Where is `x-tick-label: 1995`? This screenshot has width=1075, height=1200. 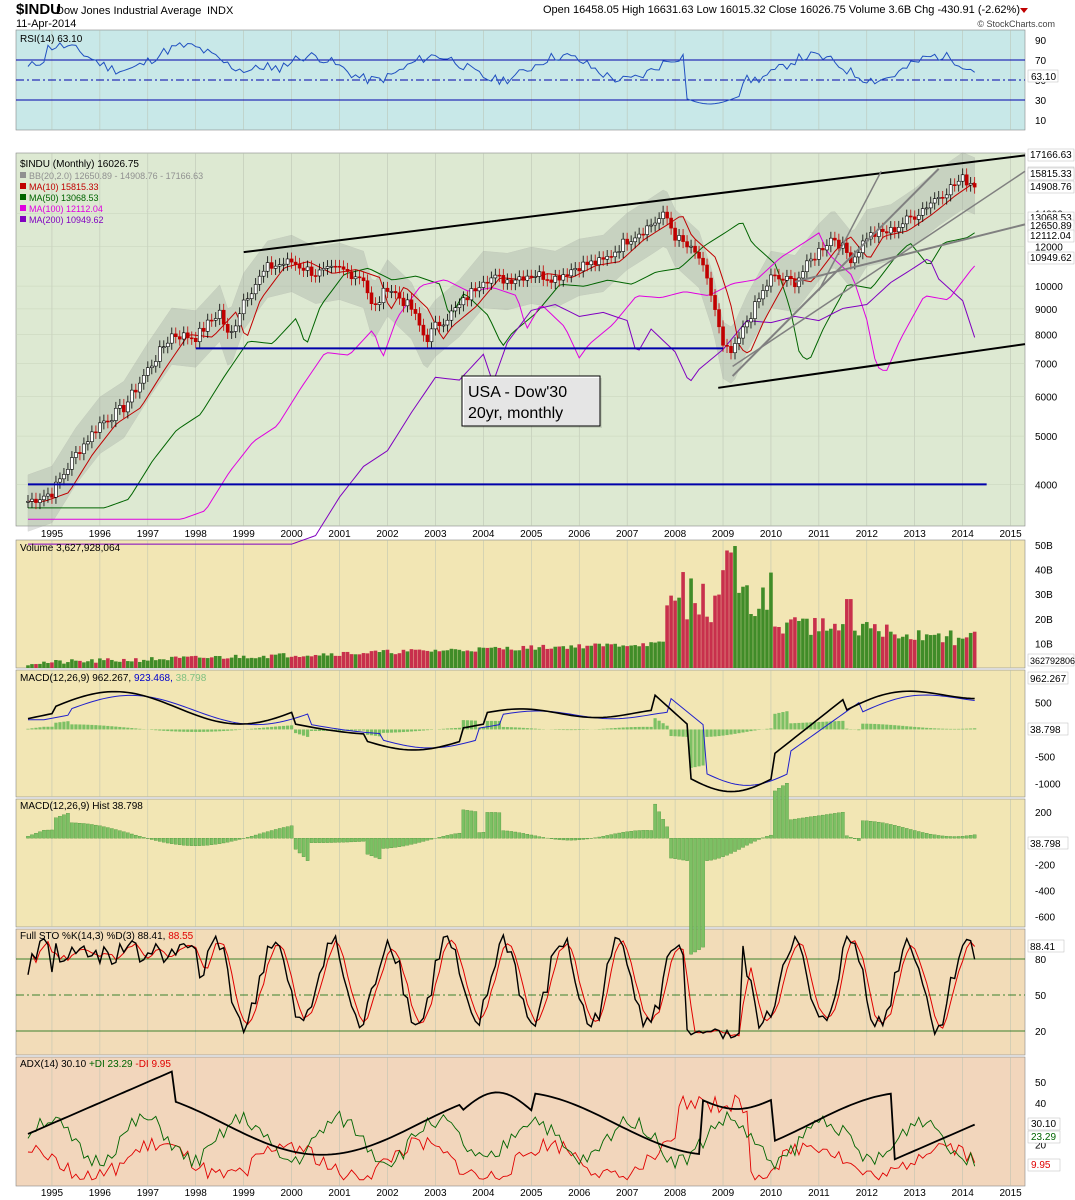
x-tick-label: 1995 is located at coordinates (52, 1193).